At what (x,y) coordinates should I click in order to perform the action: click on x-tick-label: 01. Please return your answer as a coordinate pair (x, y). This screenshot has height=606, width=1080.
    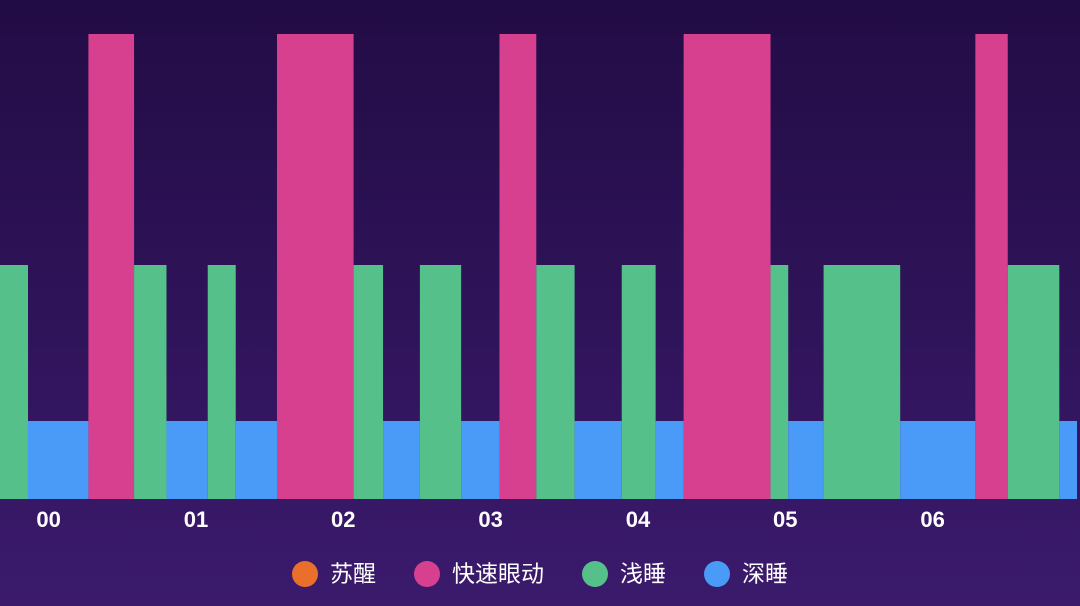
    Looking at the image, I should click on (196, 519).